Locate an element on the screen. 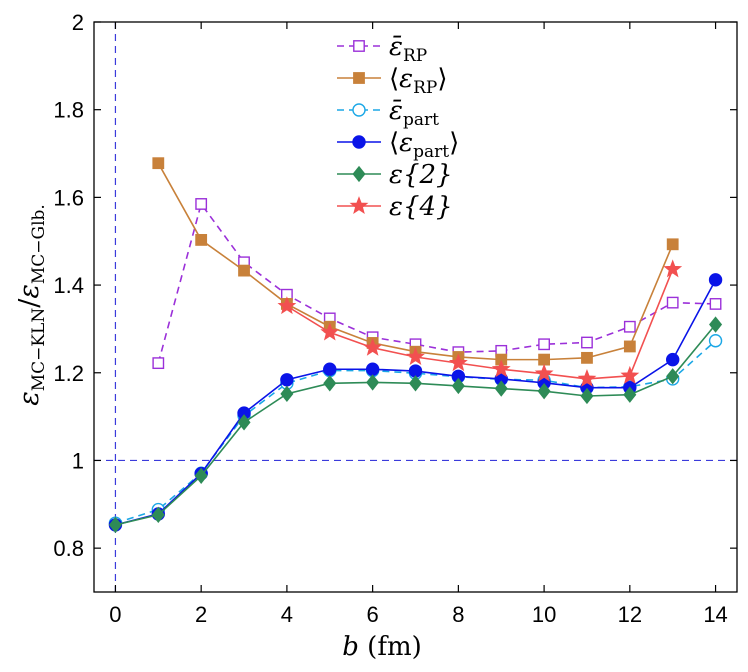  legend-label: ε̄part is located at coordinates (414, 113).